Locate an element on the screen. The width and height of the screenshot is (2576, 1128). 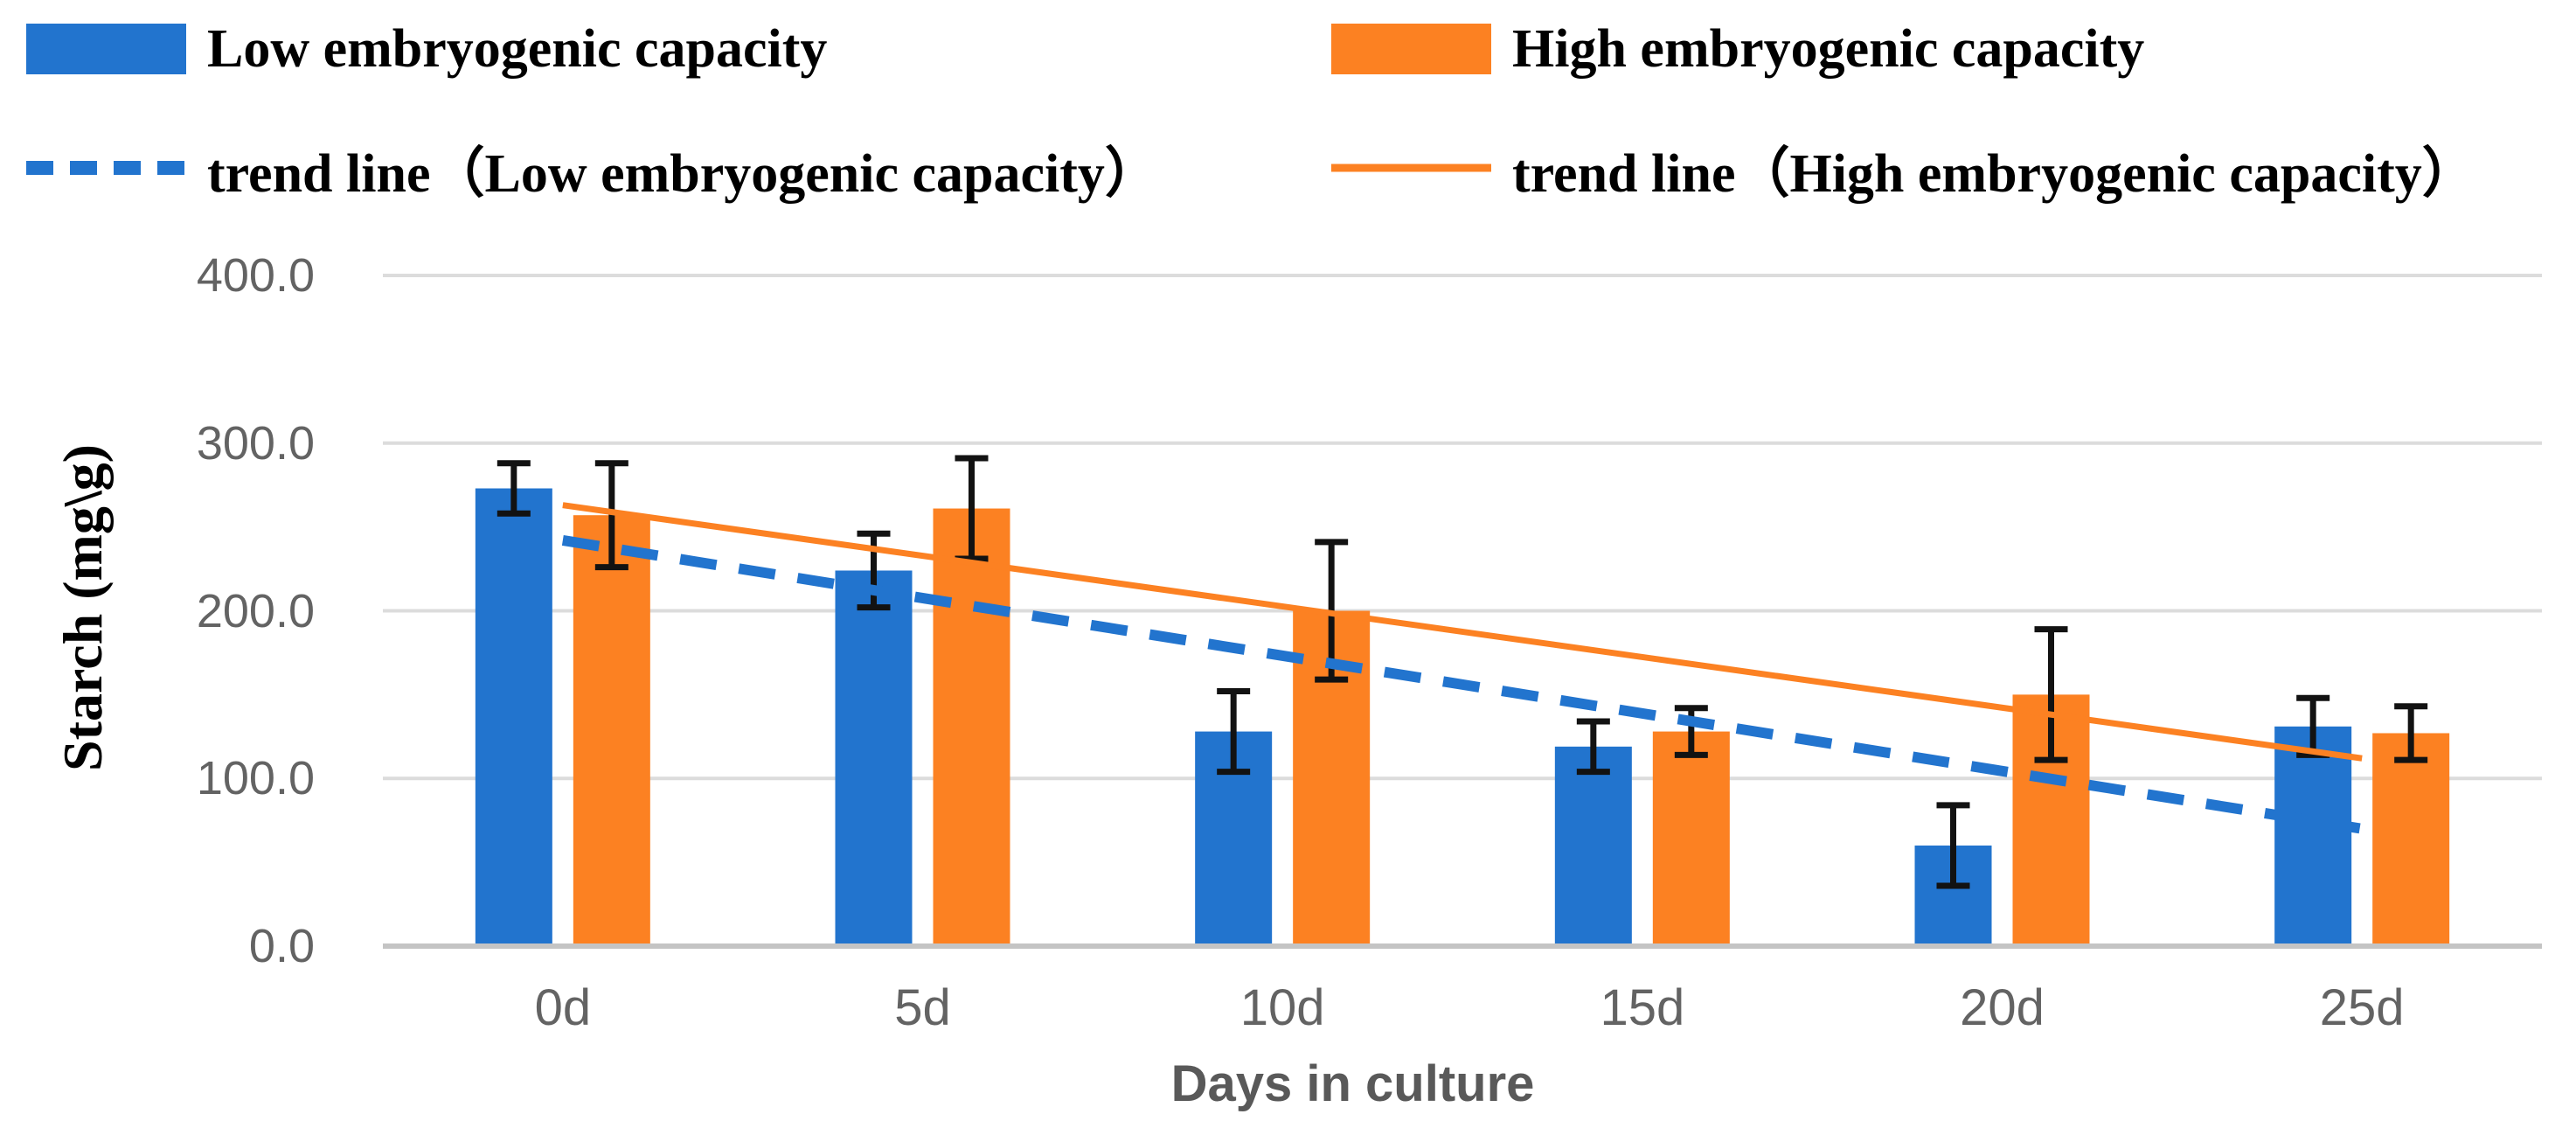
legend-item-low: Low embryogenic capacity is located at coordinates (426, 48).